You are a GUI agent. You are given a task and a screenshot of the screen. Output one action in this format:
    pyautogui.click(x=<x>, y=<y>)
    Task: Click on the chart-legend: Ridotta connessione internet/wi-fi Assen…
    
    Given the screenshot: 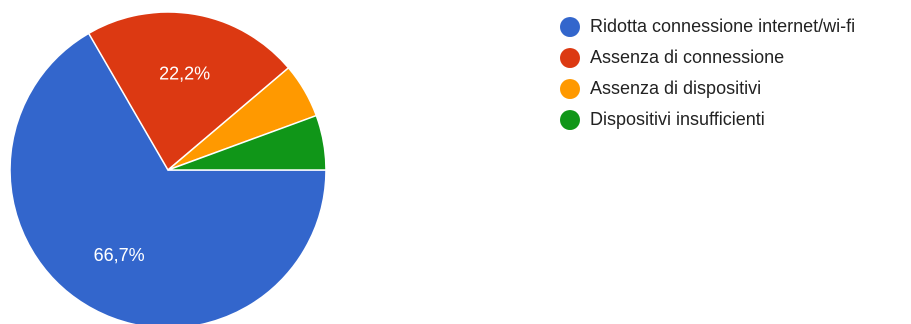 What is the action you would take?
    pyautogui.click(x=707, y=73)
    